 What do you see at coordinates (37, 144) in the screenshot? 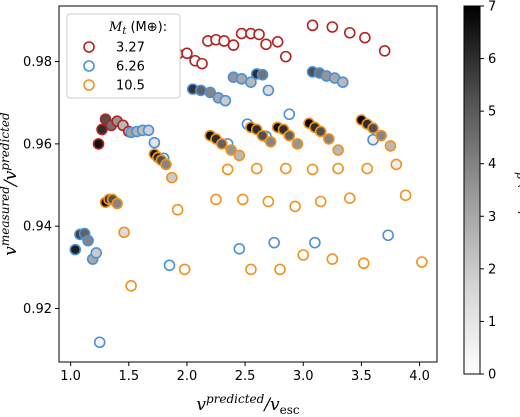
I see `y-tick-label: 0.96` at bounding box center [37, 144].